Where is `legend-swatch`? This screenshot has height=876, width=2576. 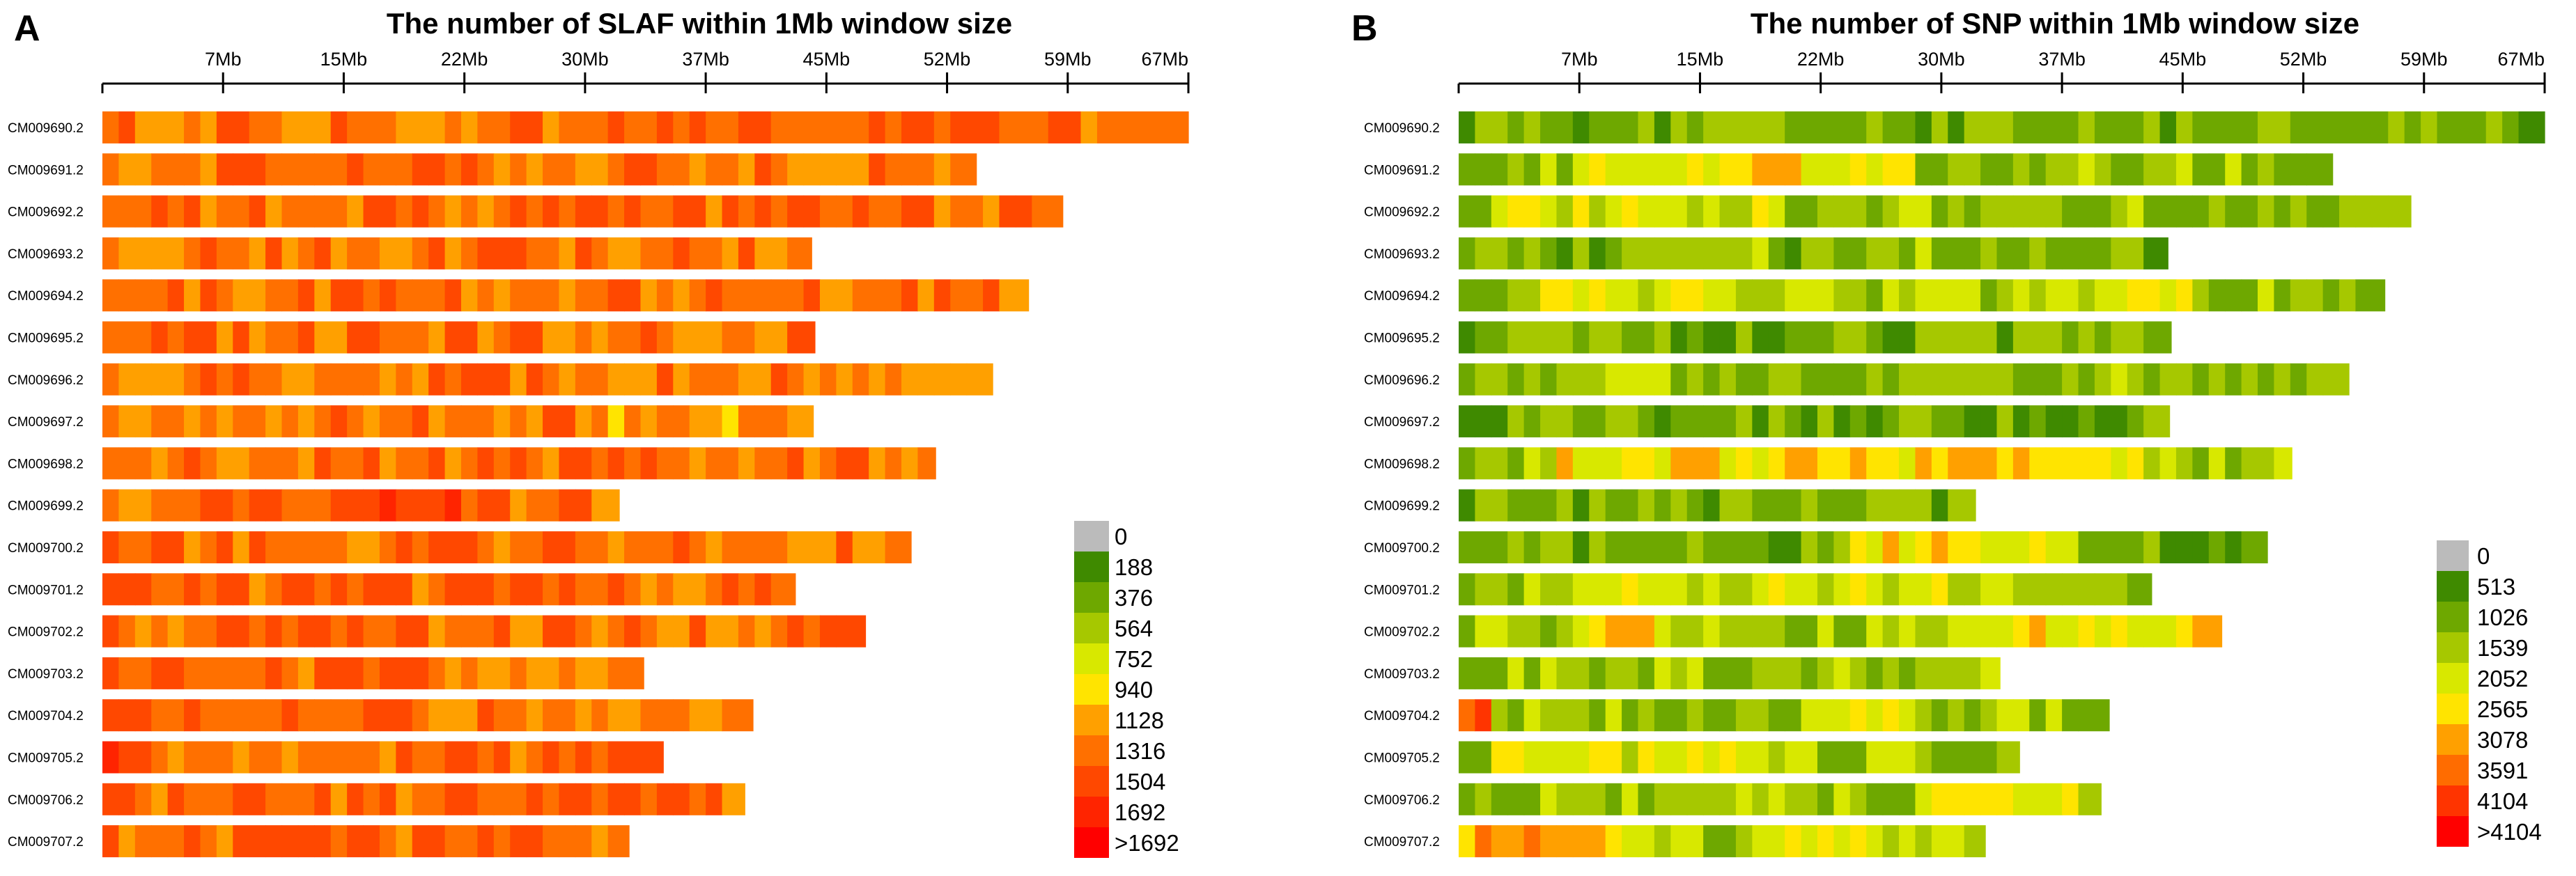
legend-swatch is located at coordinates (1091, 567).